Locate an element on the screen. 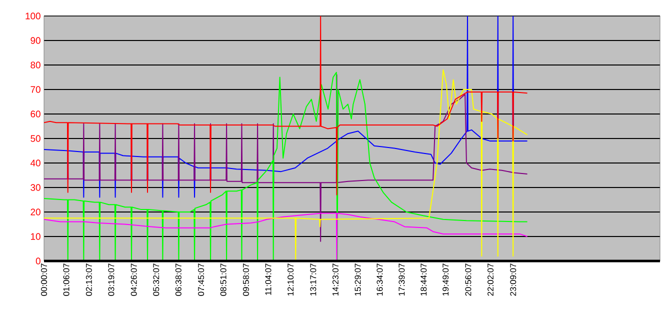 This screenshot has width=666, height=326. x-tick-label: 07:45:07 is located at coordinates (201, 280).